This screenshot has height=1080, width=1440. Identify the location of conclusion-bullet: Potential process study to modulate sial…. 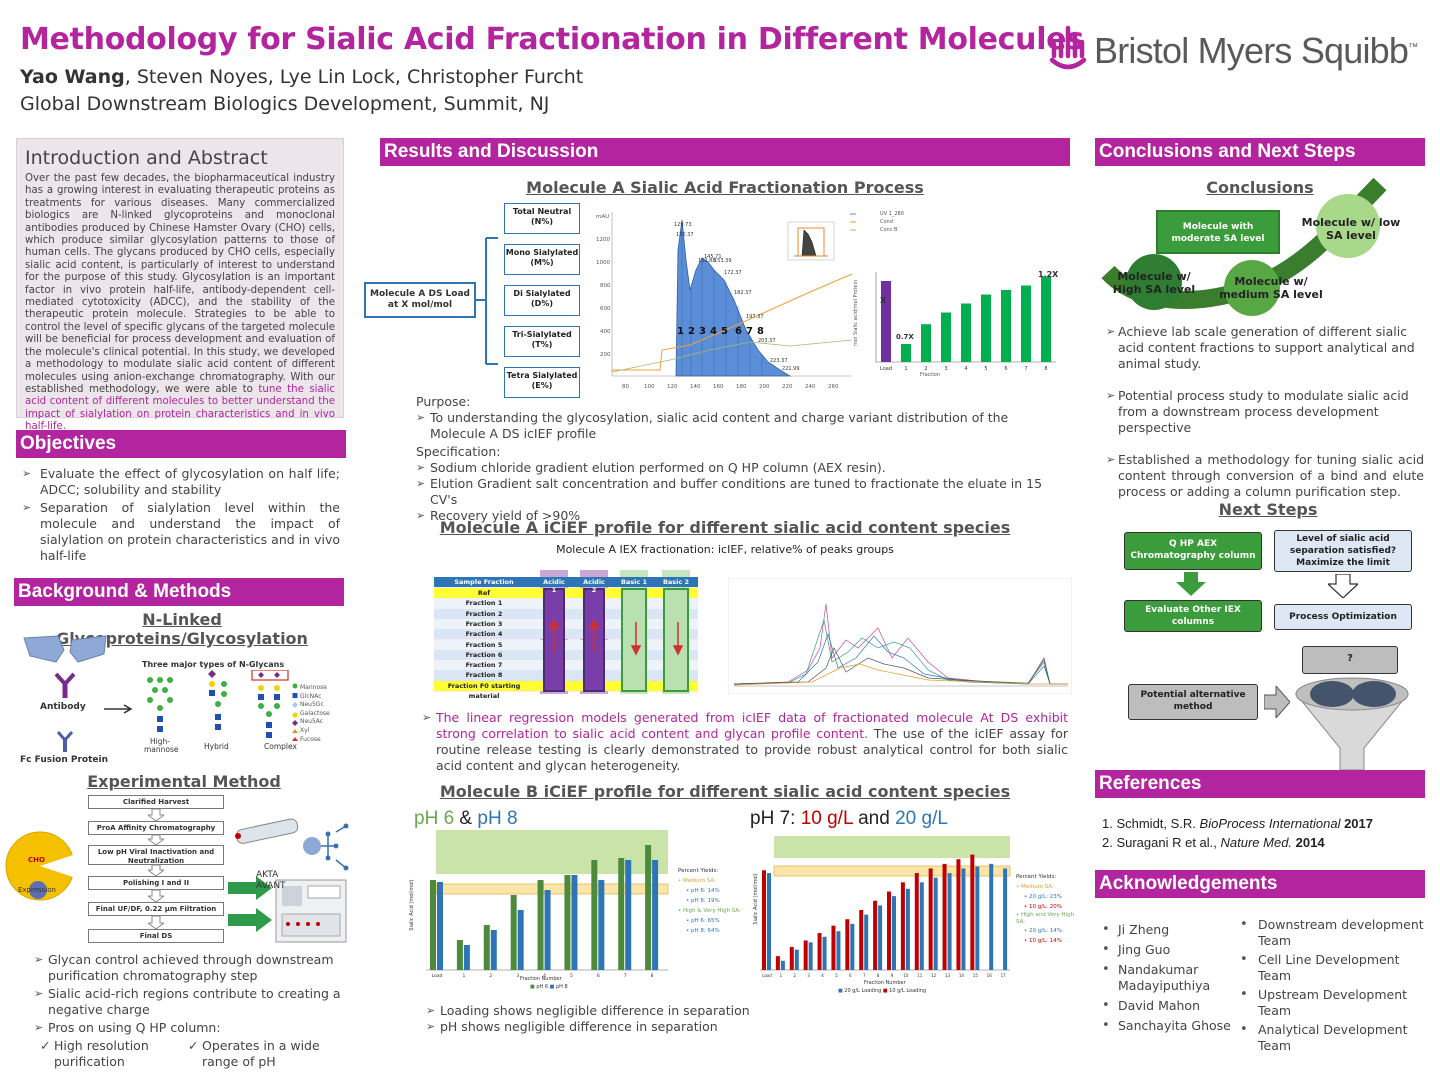
(1265, 412).